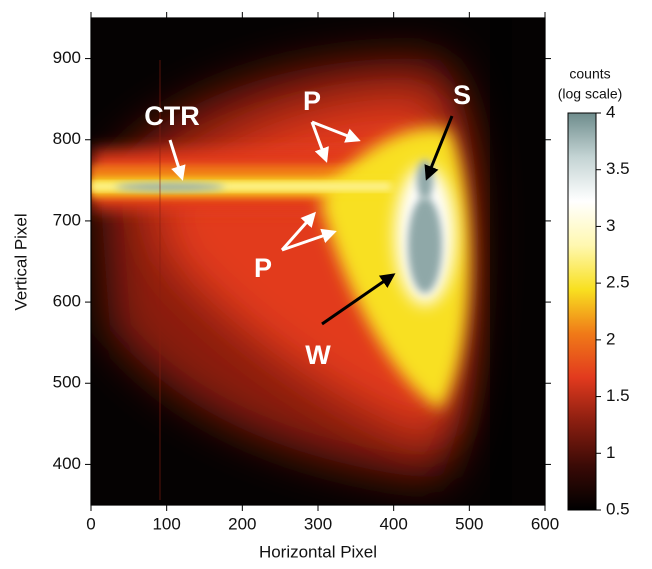 The width and height of the screenshot is (652, 569). Describe the element at coordinates (67, 301) in the screenshot. I see `y-tick-label: 600` at that location.